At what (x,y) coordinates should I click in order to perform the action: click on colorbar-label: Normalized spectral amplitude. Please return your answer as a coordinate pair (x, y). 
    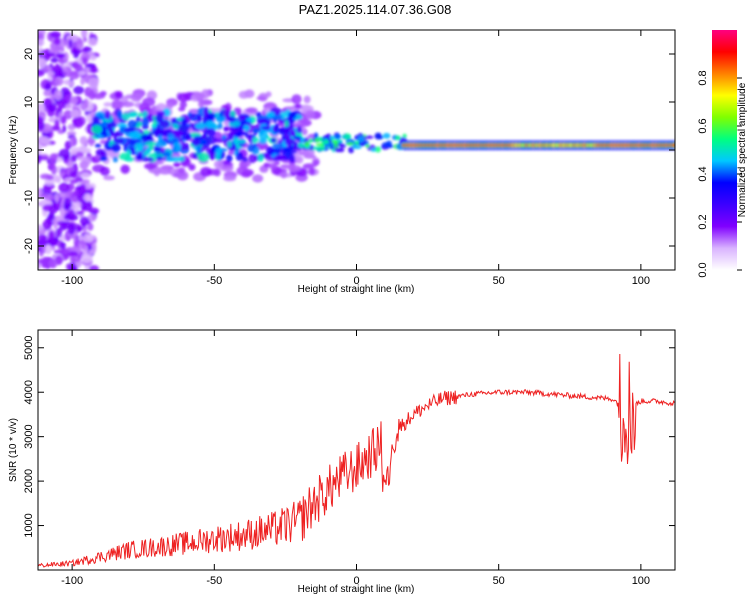
    Looking at the image, I should click on (742, 149).